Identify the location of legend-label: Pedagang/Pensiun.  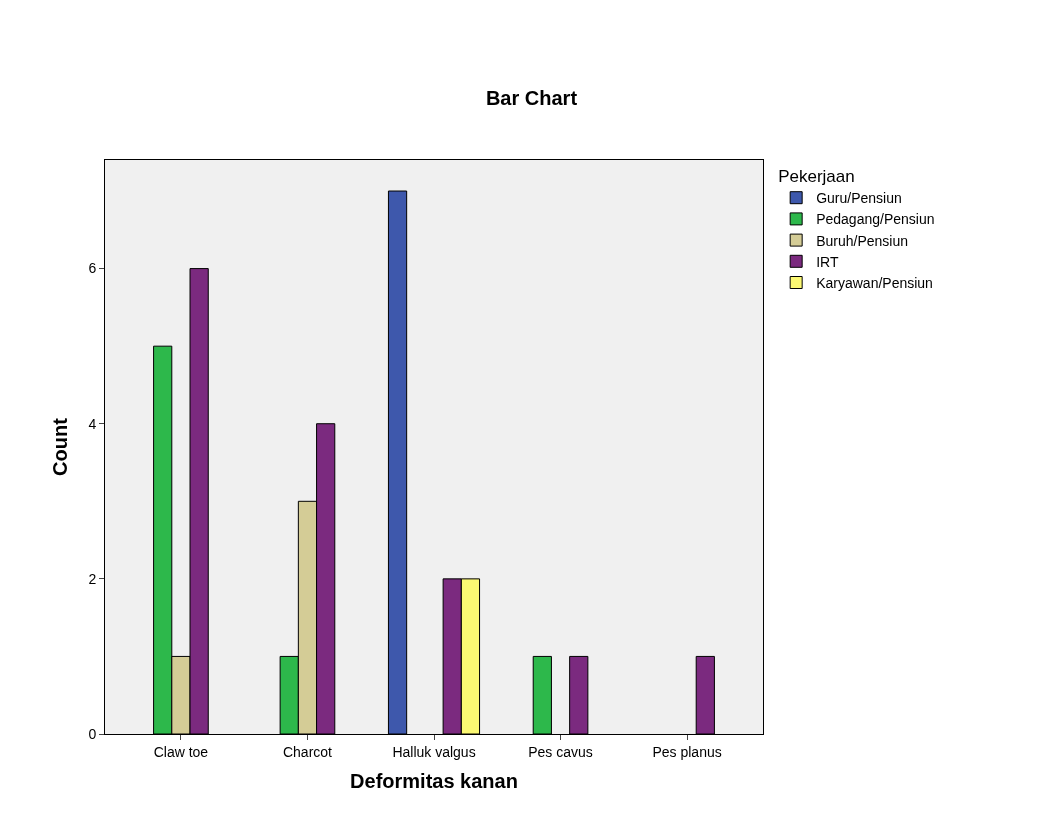
(875, 219).